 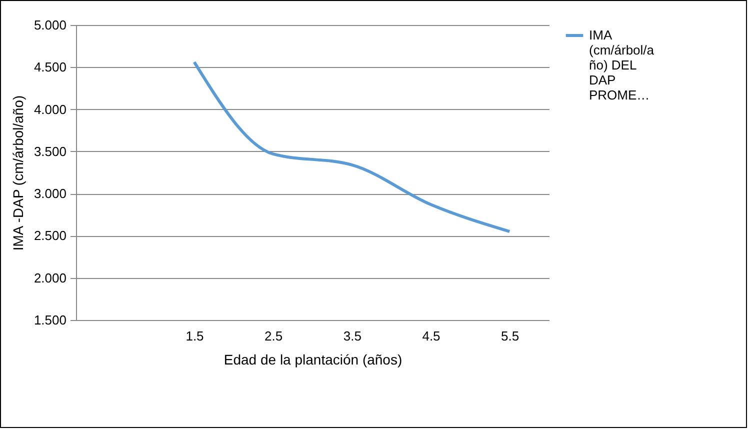 What do you see at coordinates (431, 336) in the screenshot?
I see `x-tick-label: 4.5` at bounding box center [431, 336].